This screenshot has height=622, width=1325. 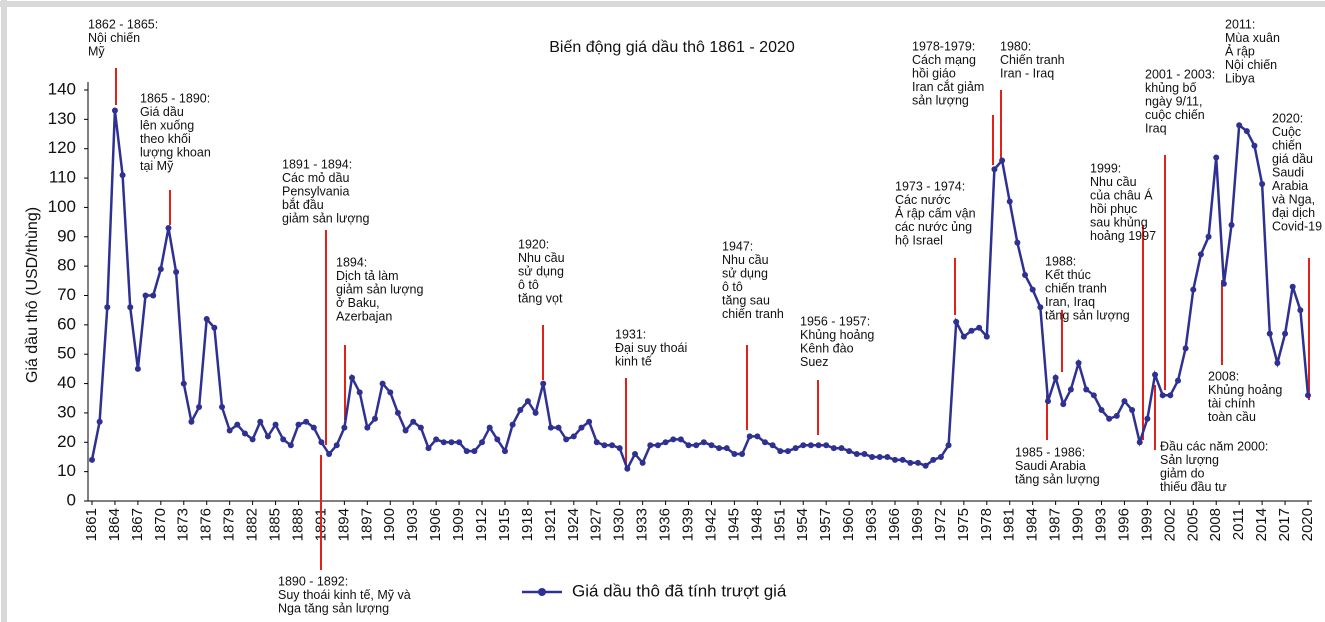 What do you see at coordinates (1261, 524) in the screenshot?
I see `x-tick-label: 2014` at bounding box center [1261, 524].